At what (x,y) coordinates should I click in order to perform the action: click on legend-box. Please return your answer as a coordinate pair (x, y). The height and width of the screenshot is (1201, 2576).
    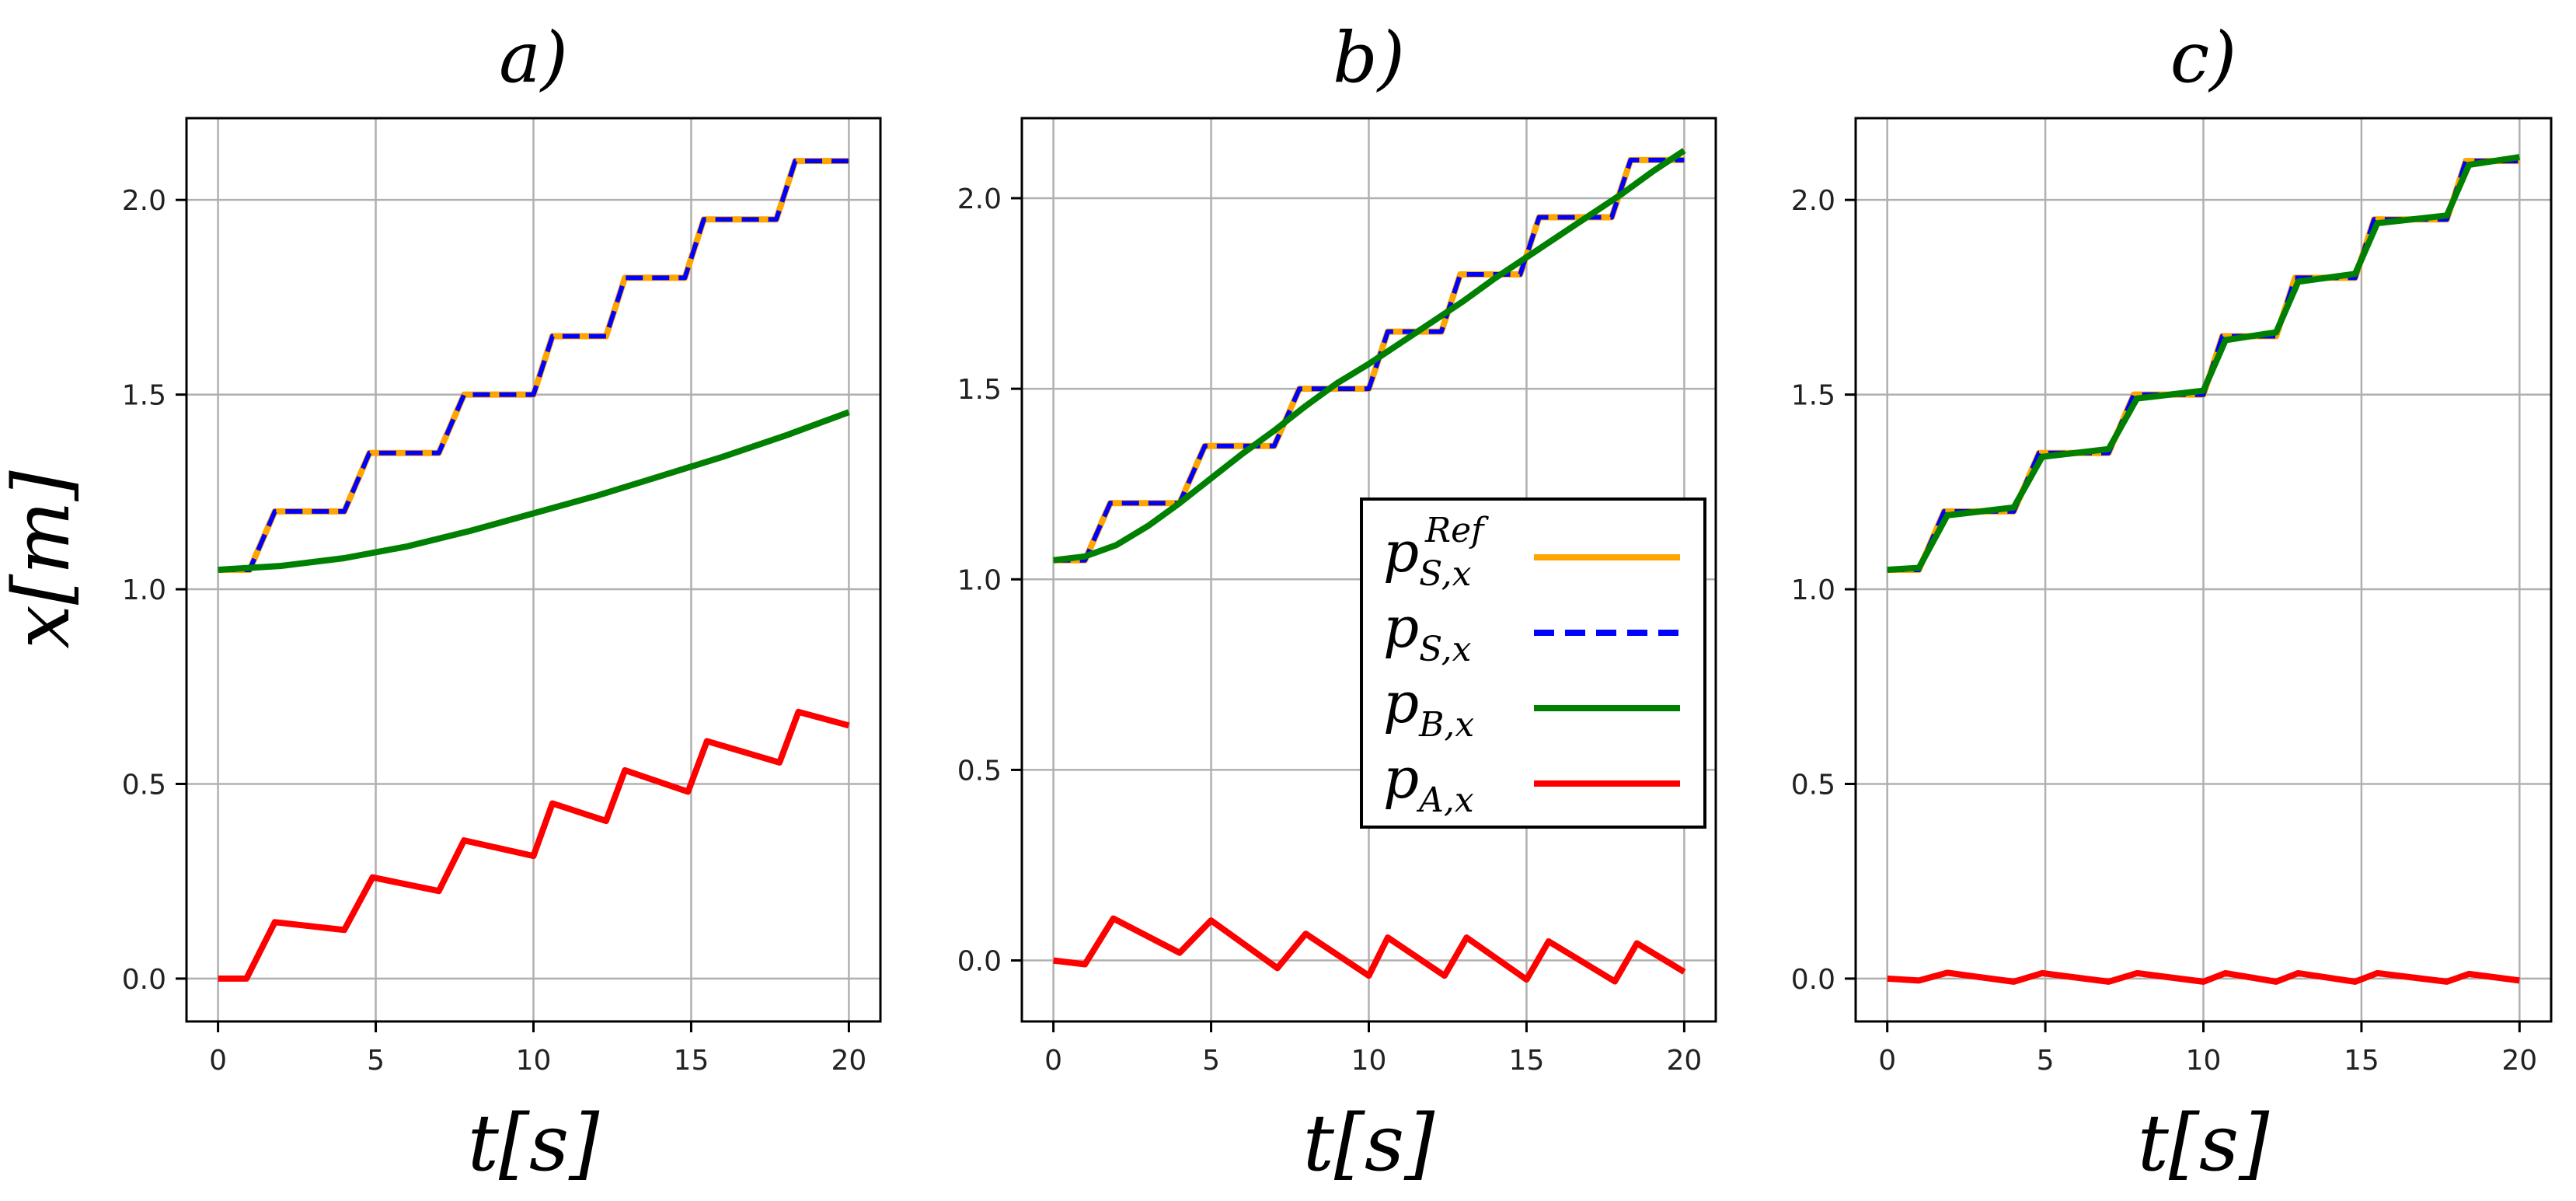
    Looking at the image, I should click on (1533, 663).